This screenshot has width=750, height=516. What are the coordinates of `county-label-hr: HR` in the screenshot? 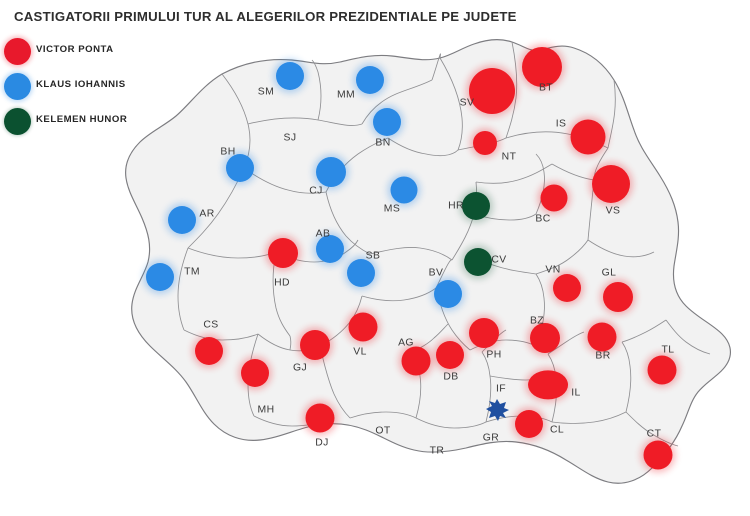 It's located at (456, 206).